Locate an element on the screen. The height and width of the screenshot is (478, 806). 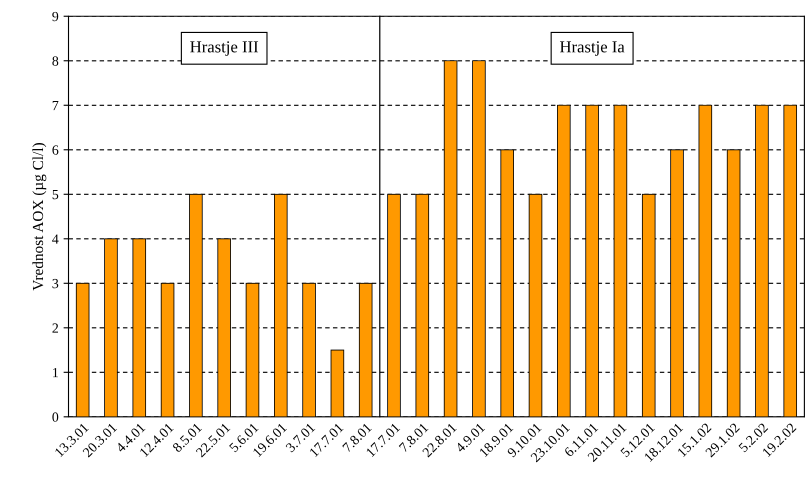
y-axis-title: Vrednost AOX (µg Cl/l) is located at coordinates (39, 217).